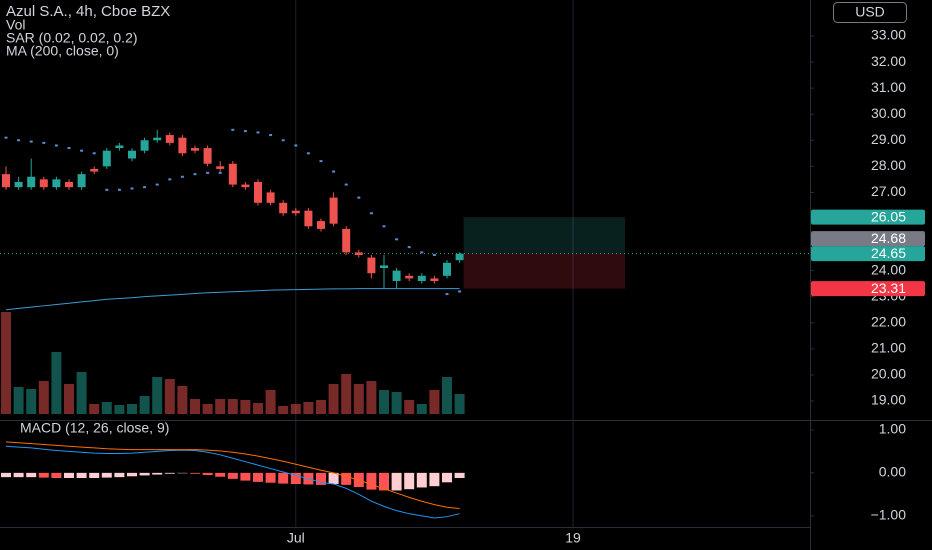 The image size is (932, 550). What do you see at coordinates (544, 235) in the screenshot?
I see `target-zone` at bounding box center [544, 235].